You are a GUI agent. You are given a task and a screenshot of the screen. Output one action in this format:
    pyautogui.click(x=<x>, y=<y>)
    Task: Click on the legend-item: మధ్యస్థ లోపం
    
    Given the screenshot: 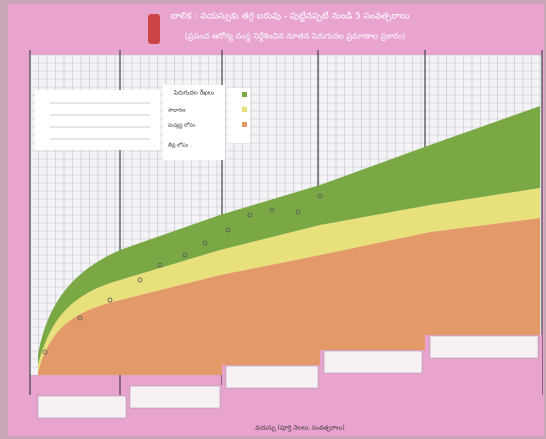 What is the action you would take?
    pyautogui.click(x=182, y=126)
    